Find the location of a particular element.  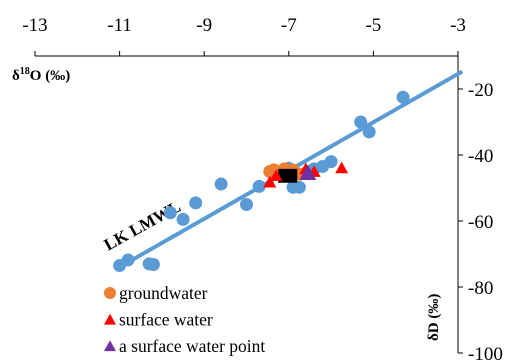

y-tick-label: -40 is located at coordinates (480, 156).